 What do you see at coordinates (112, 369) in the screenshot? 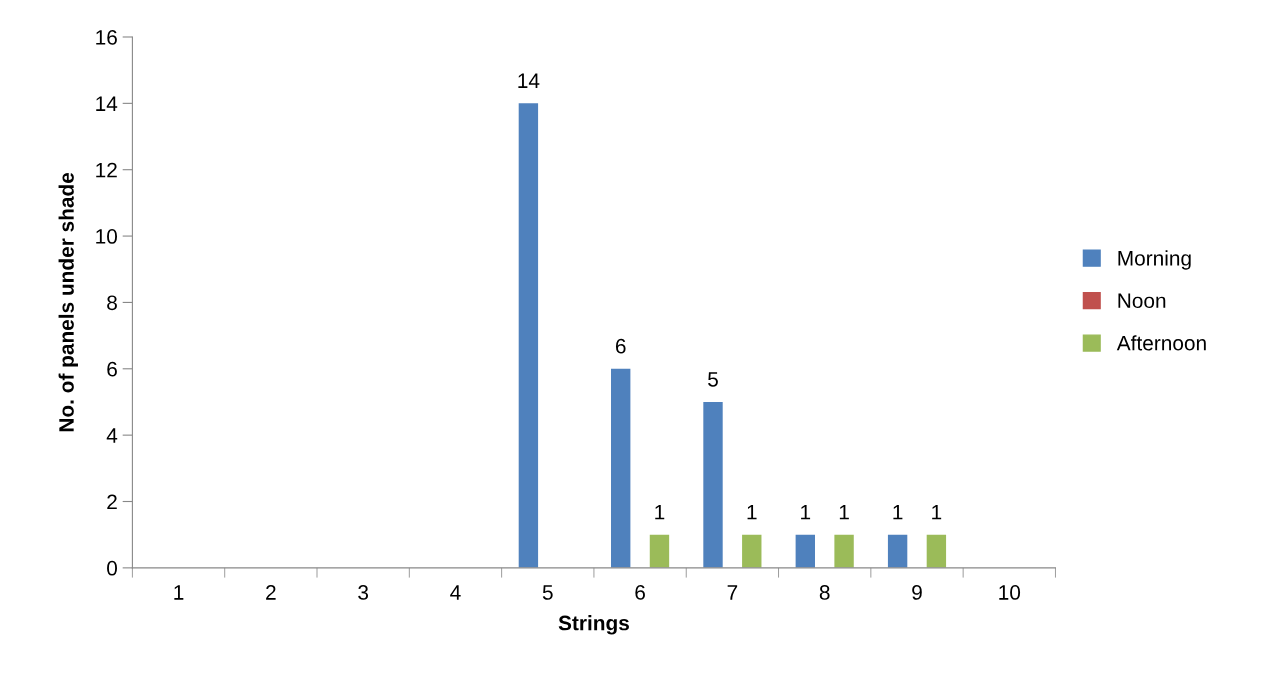
I see `y-tick-label: 6` at bounding box center [112, 369].